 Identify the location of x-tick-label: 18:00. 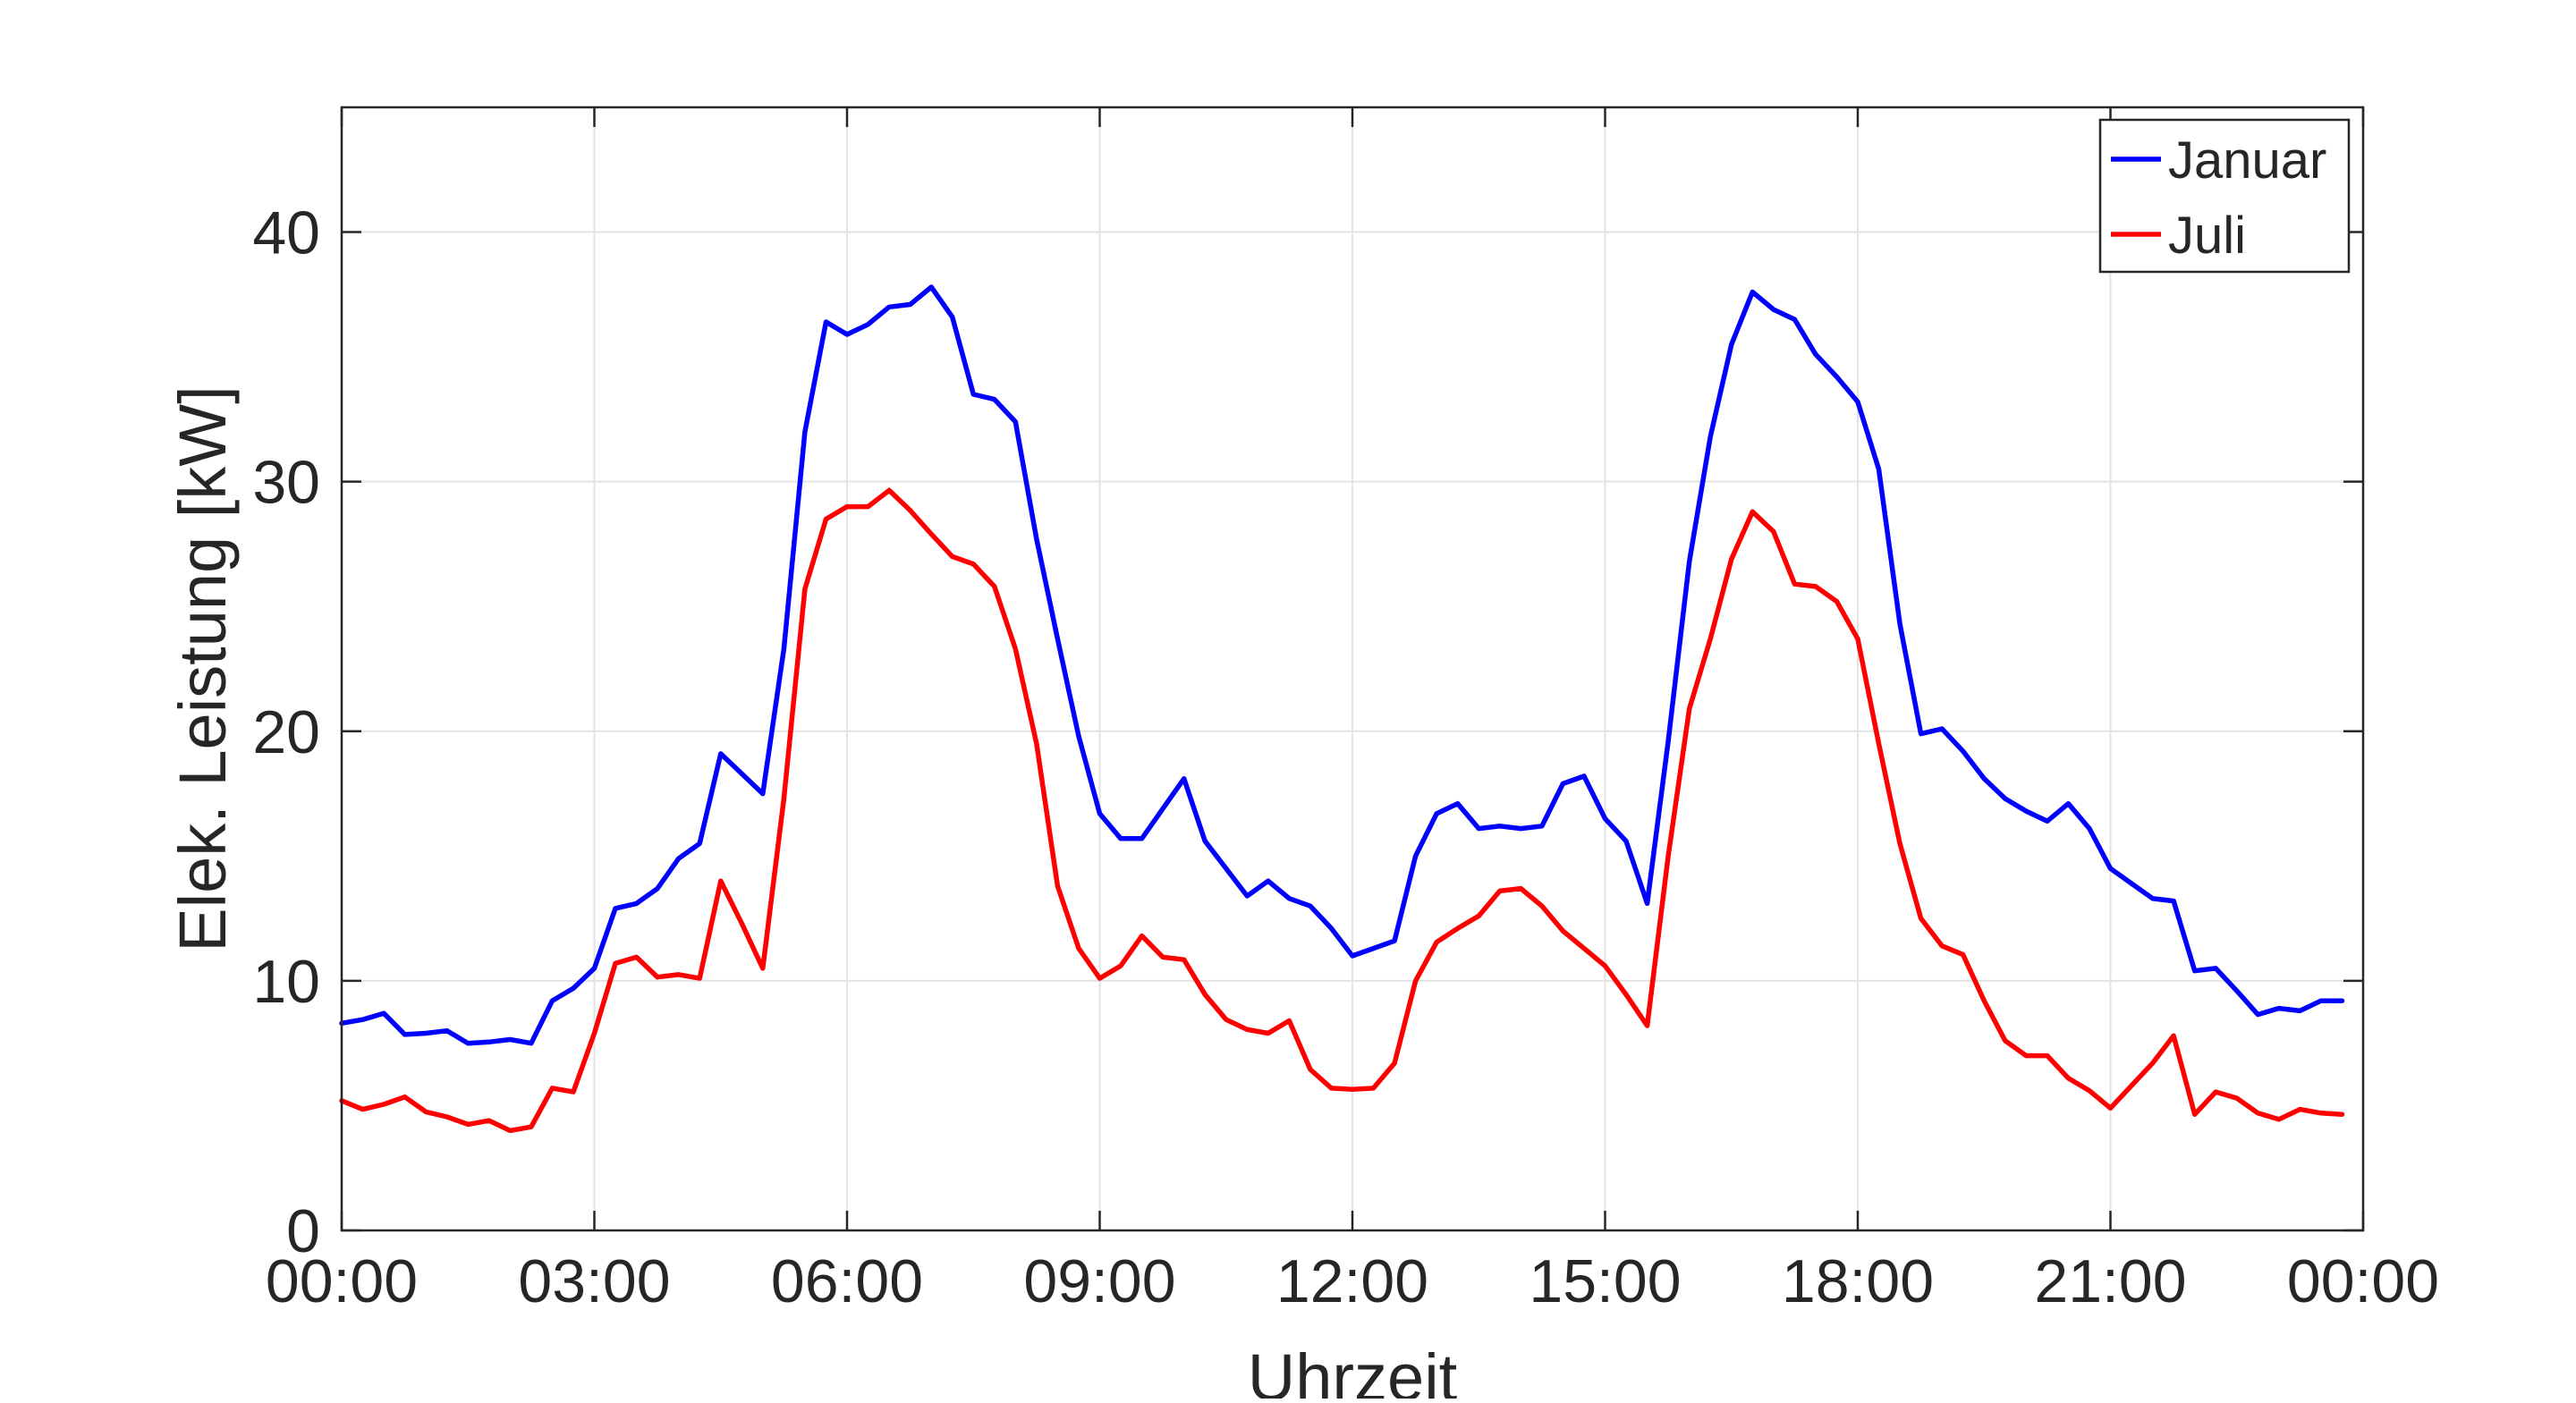
(1858, 1281).